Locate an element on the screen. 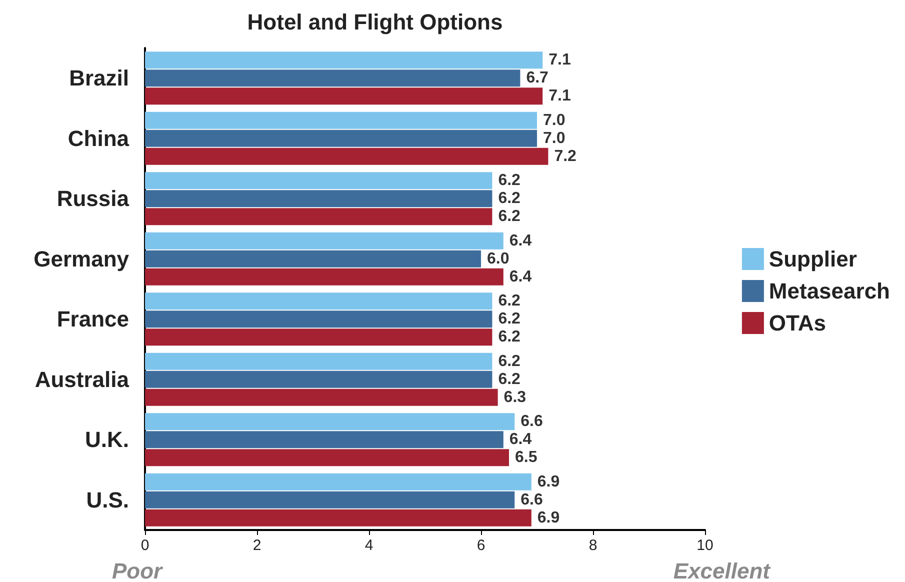  y-tick-label: Brazil is located at coordinates (99, 78).